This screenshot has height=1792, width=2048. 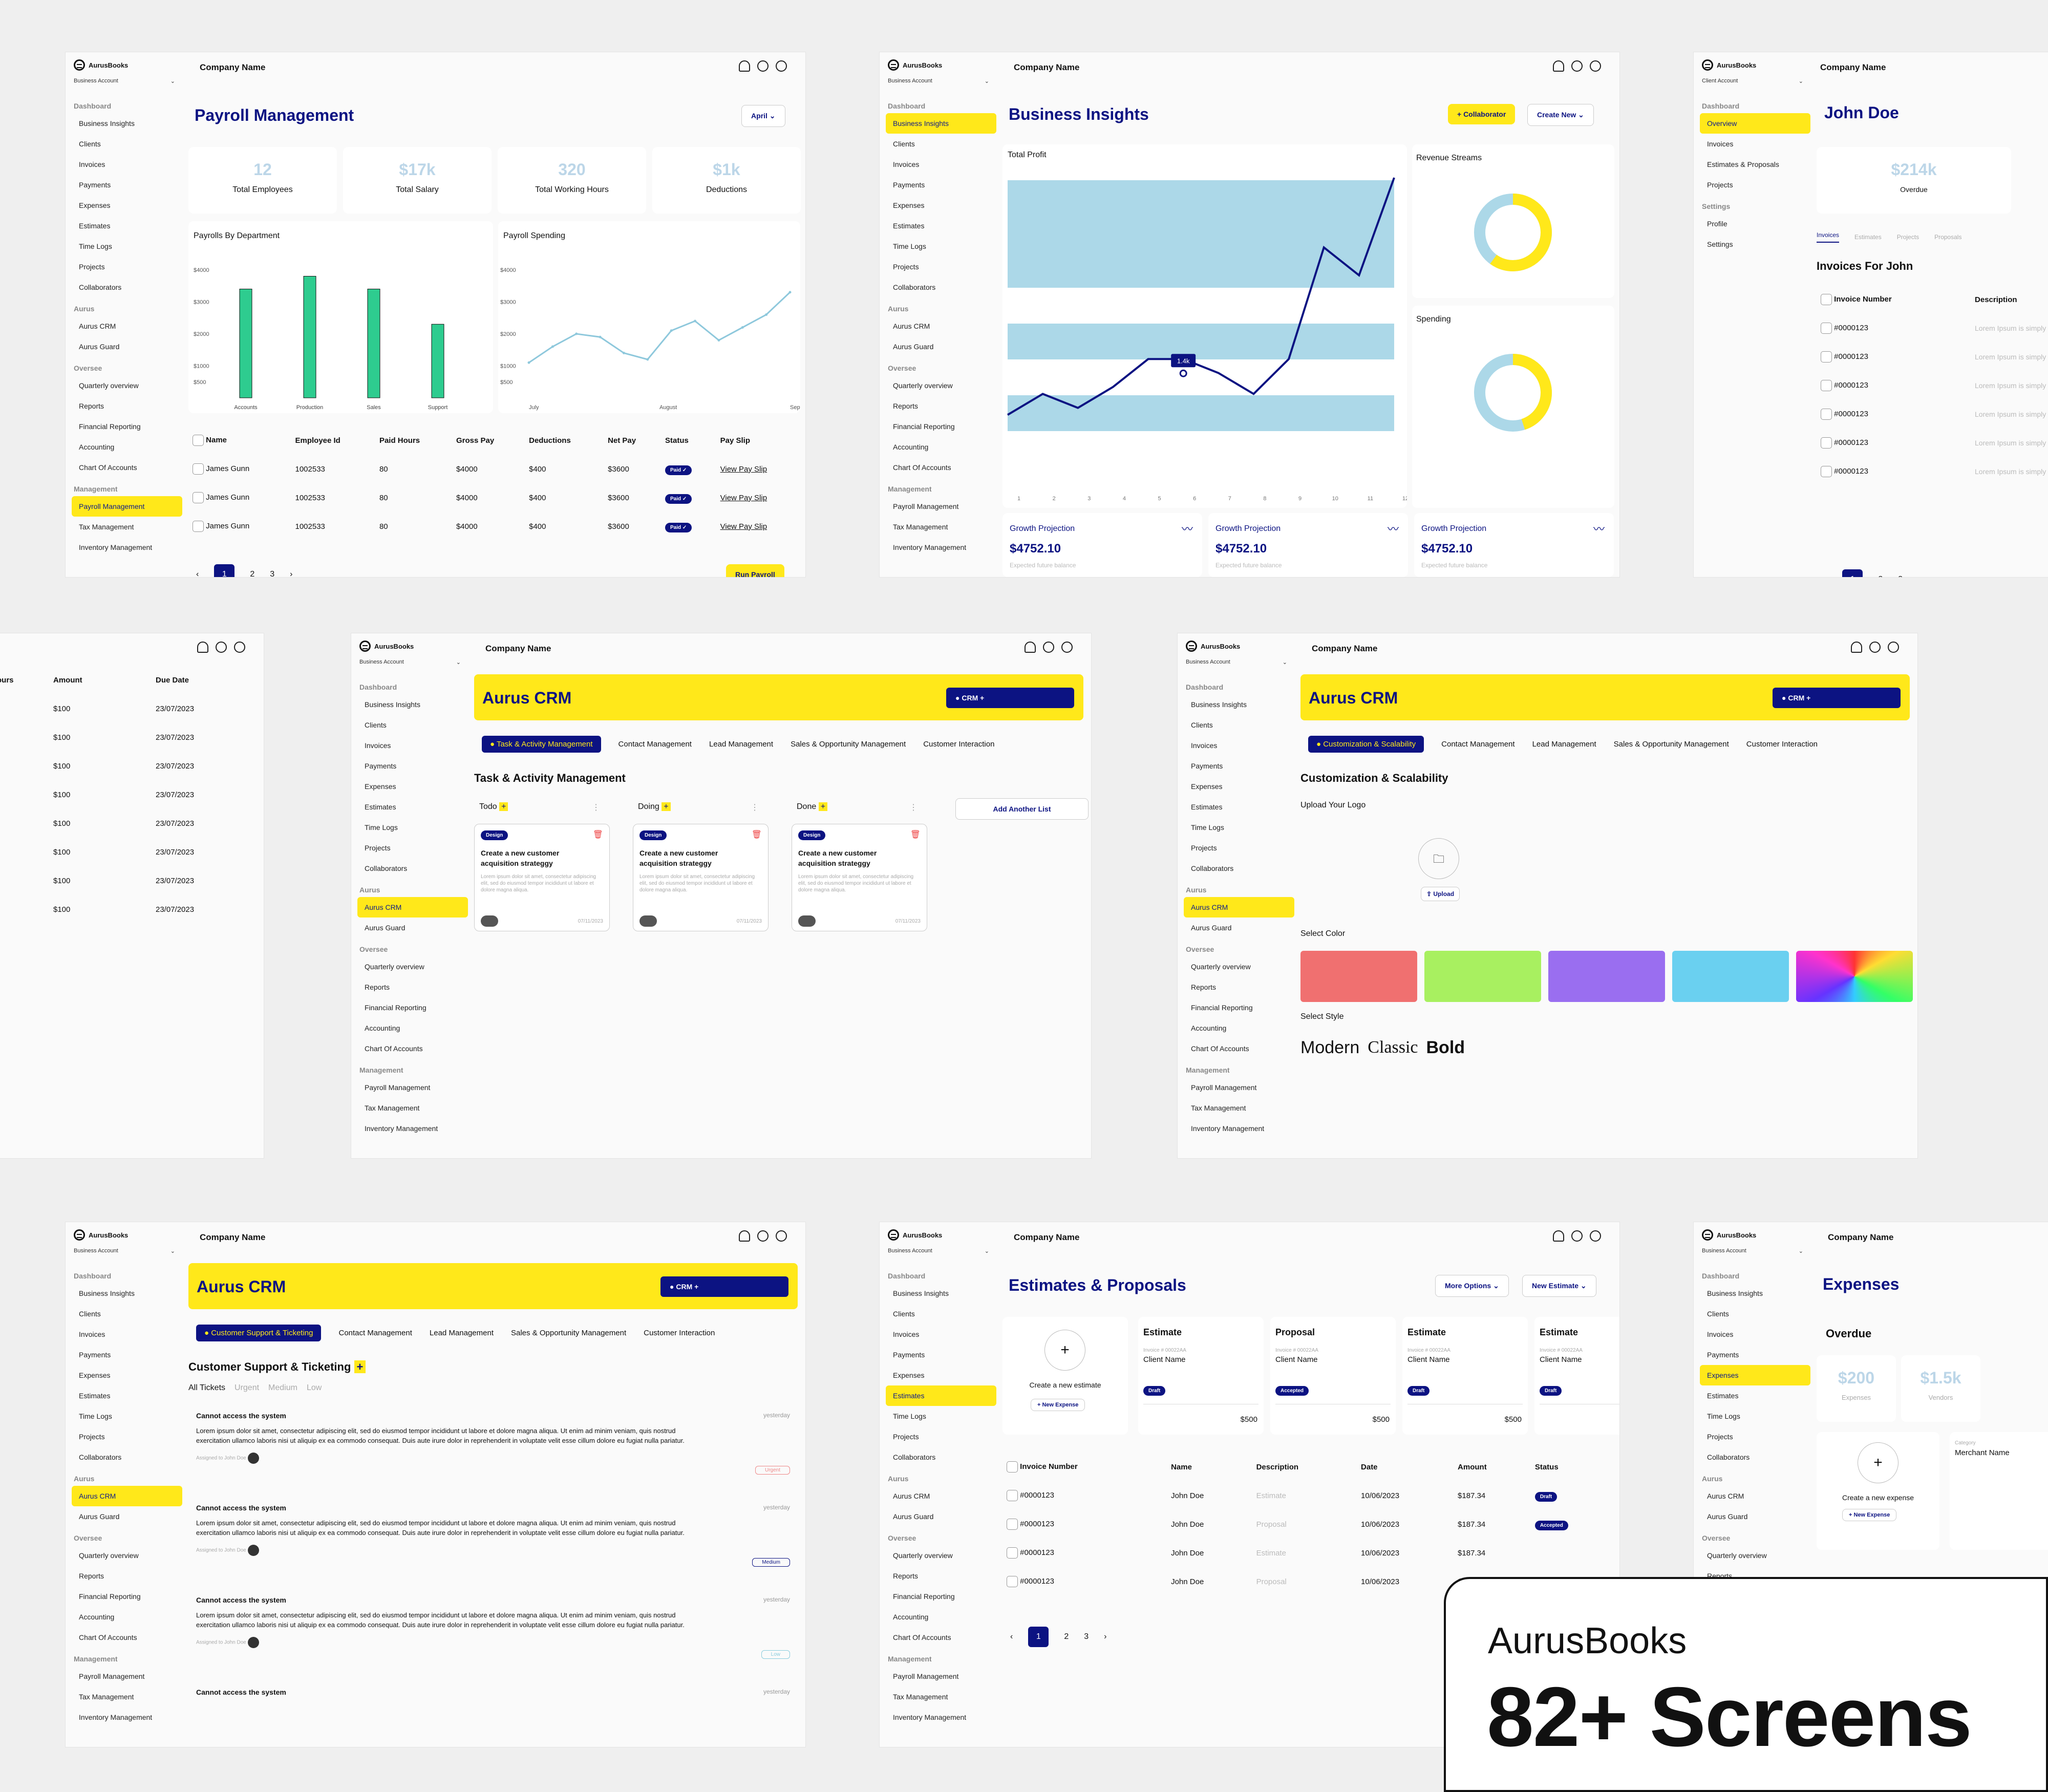 I want to click on trash-icon: 🗑, so click(x=915, y=834).